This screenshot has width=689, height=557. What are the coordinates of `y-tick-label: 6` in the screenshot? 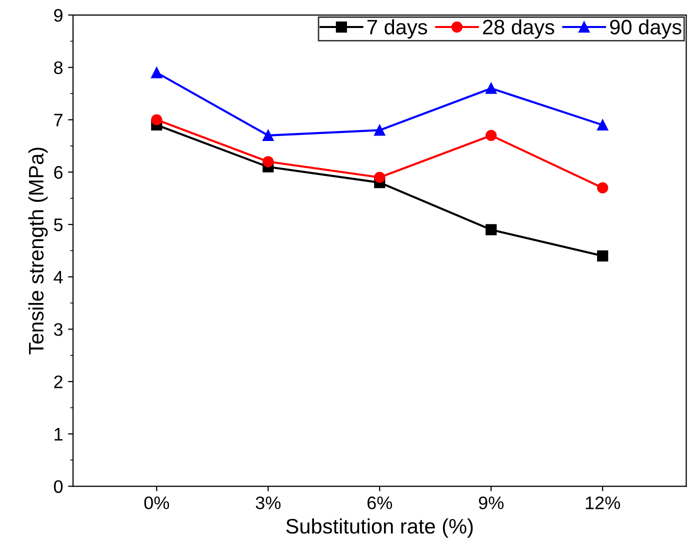 It's located at (58, 172).